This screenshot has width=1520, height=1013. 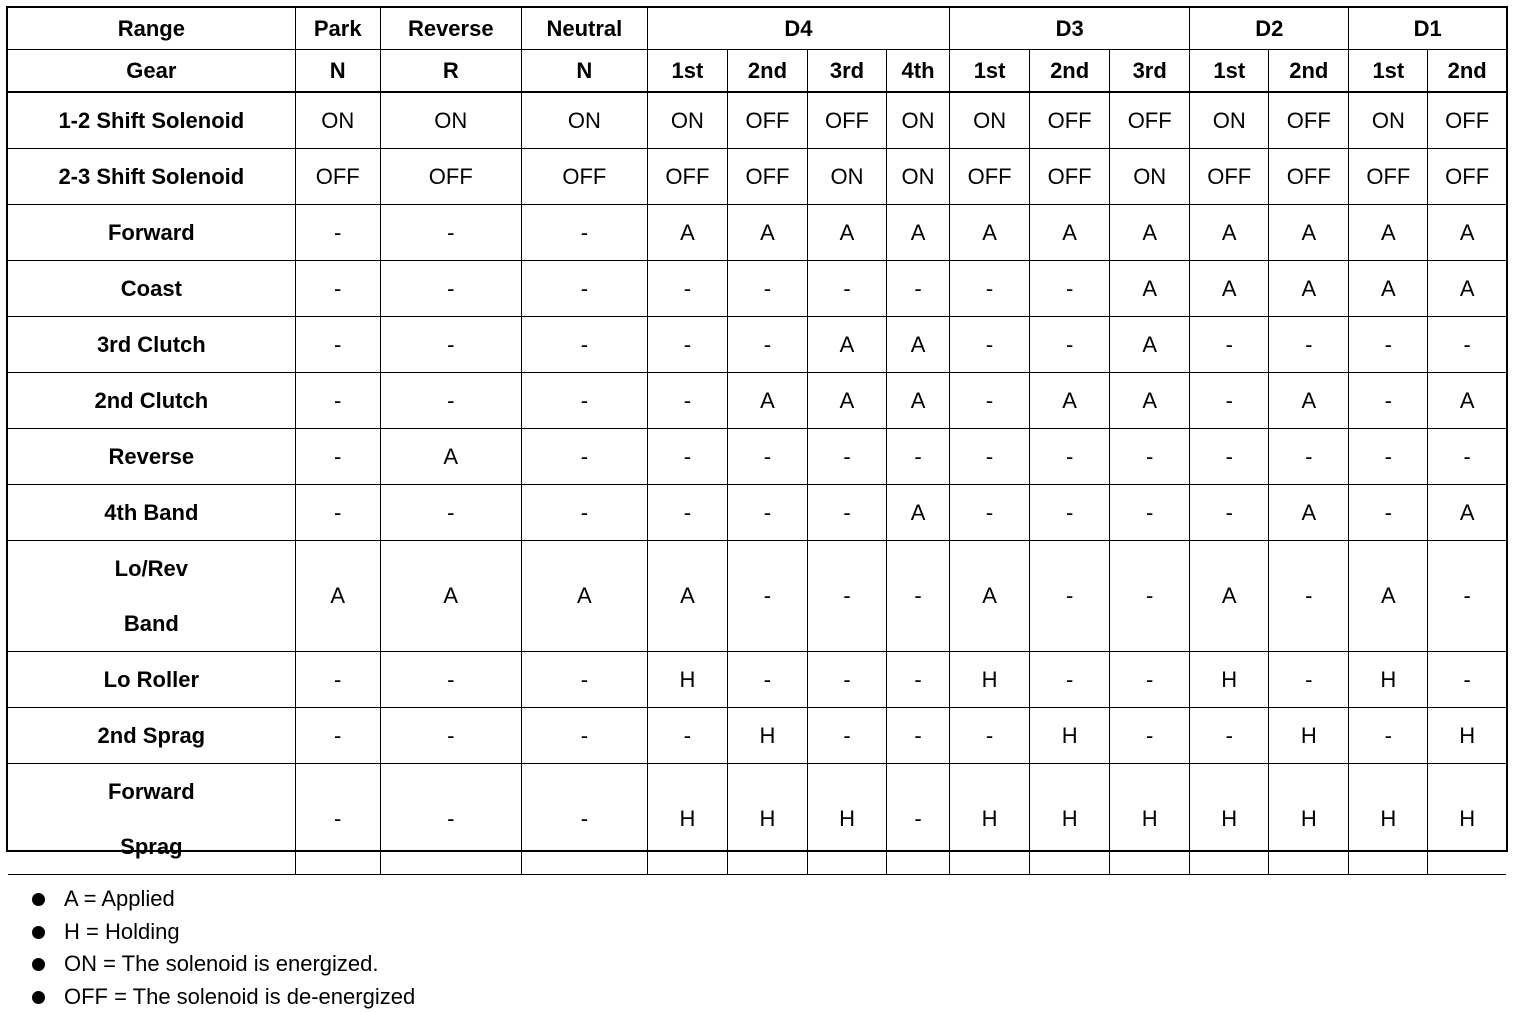 I want to click on range-cell: D1, so click(x=1427, y=29).